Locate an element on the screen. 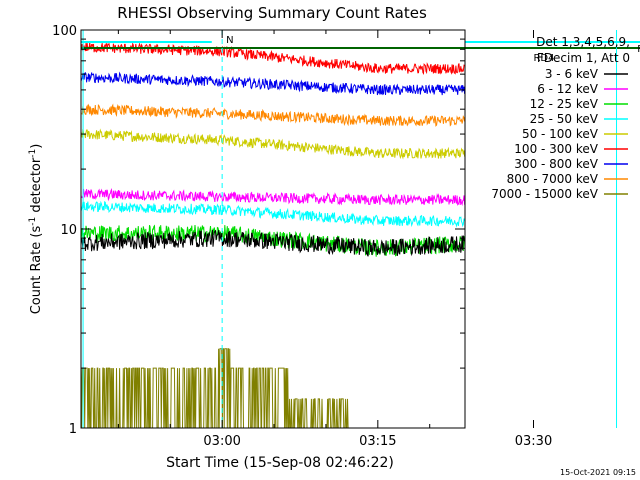  plot-timestamp: 15-Oct-2021 09:15 is located at coordinates (598, 472).